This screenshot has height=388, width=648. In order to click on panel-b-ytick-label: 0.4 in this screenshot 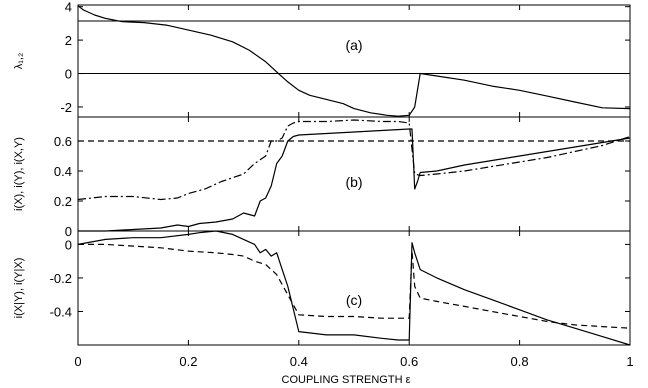, I will do `click(63, 171)`.